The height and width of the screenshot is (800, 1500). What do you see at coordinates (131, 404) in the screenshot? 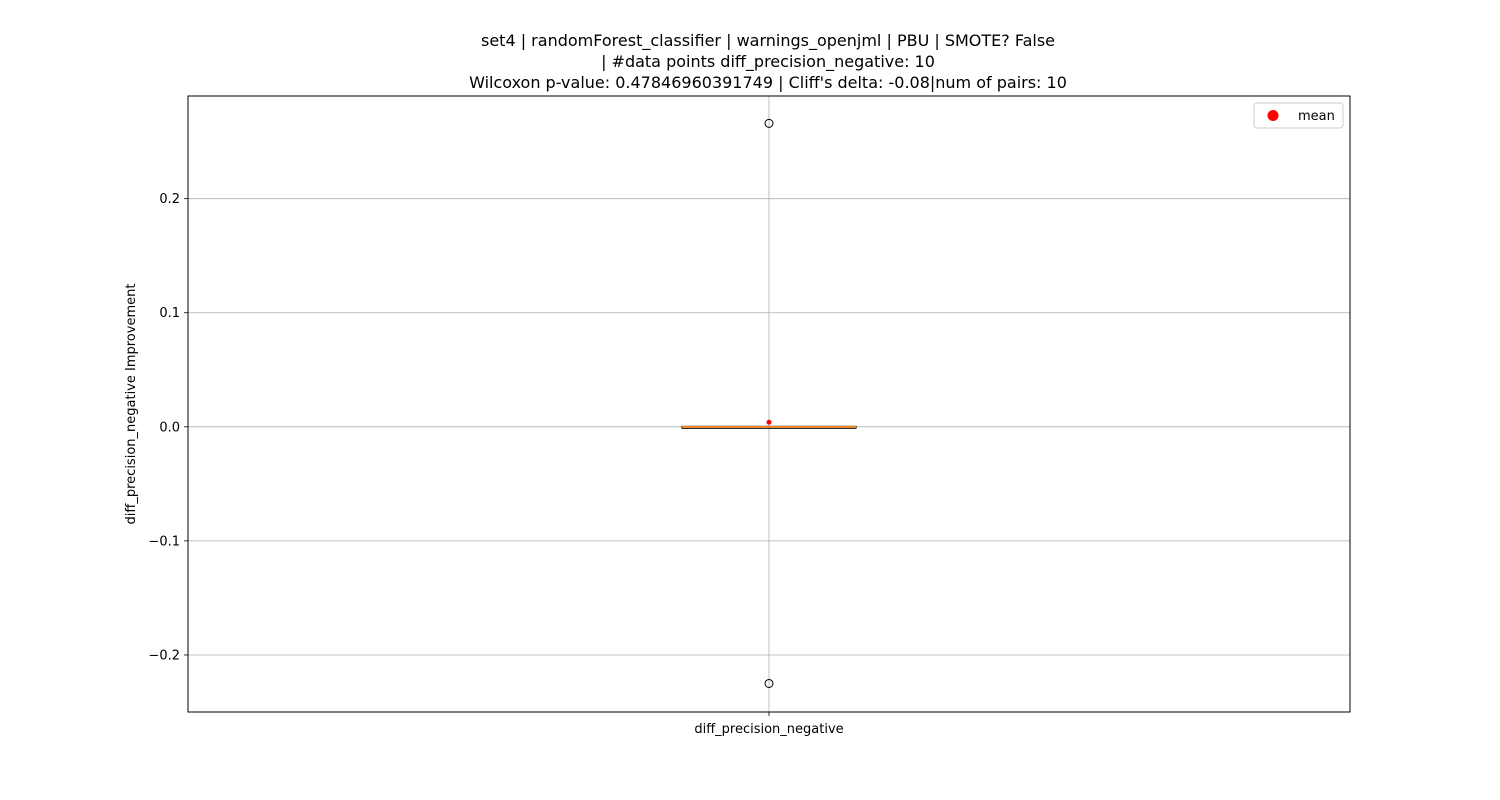
I see `y-axis-label: diff_precision_negative Improvement` at bounding box center [131, 404].